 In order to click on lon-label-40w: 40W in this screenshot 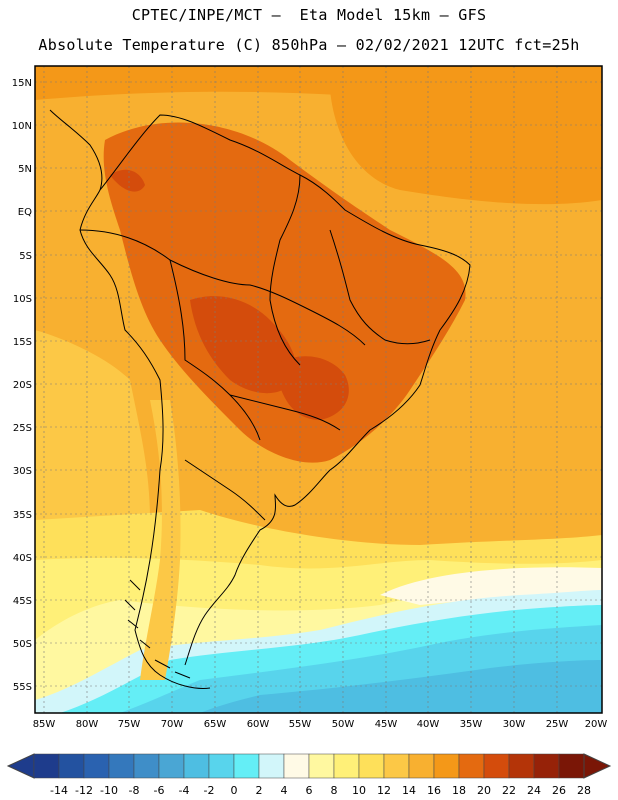, I will do `click(428, 724)`.